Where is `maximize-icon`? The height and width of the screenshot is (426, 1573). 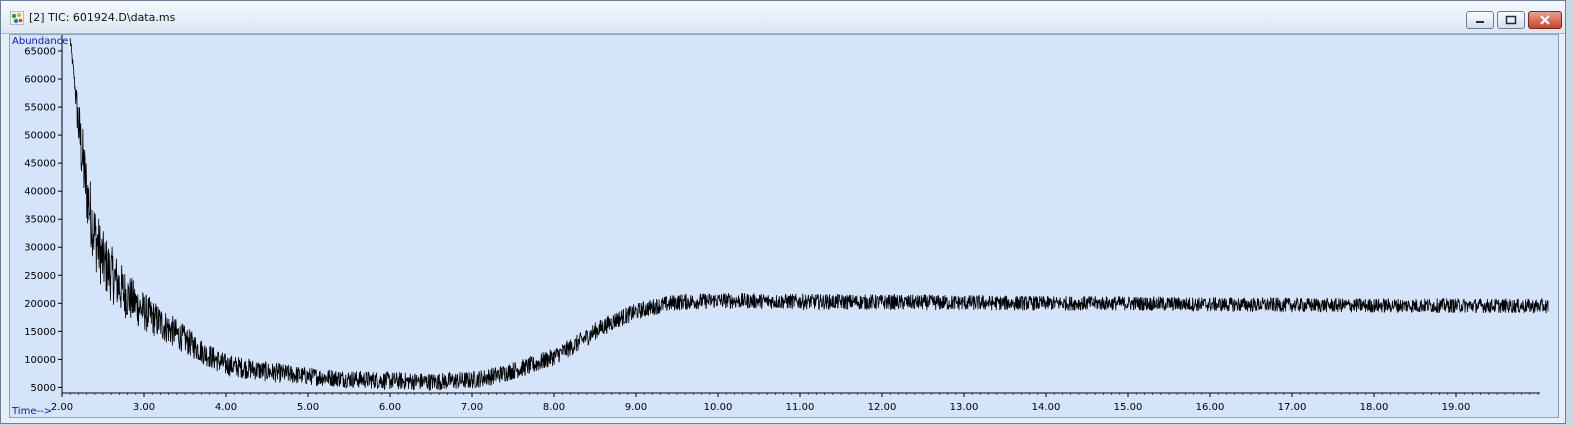 maximize-icon is located at coordinates (1511, 20).